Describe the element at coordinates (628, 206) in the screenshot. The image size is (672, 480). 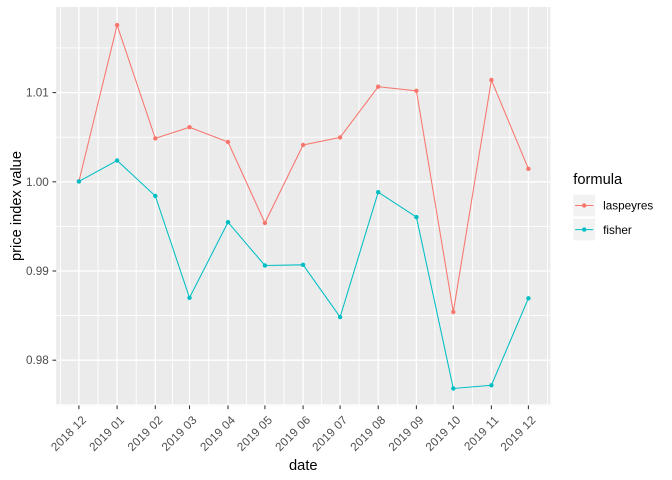
I see `svg-text: laspeyres` at that location.